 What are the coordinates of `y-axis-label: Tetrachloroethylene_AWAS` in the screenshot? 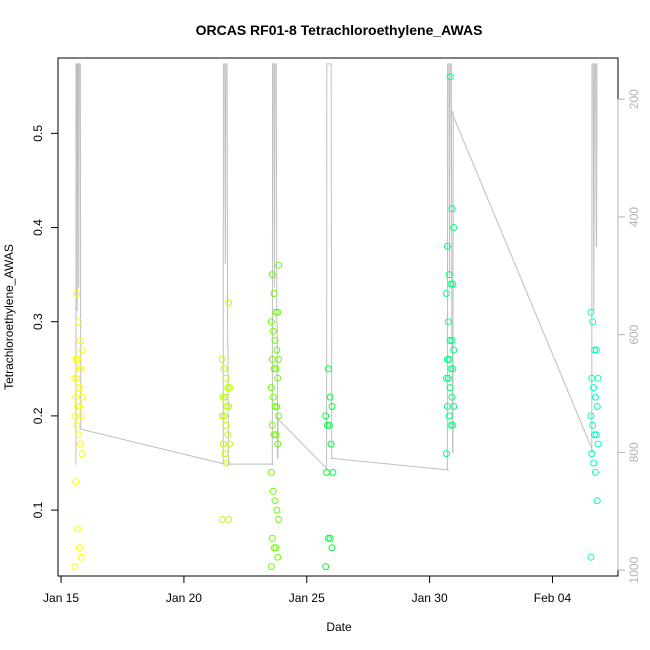 It's located at (9, 317).